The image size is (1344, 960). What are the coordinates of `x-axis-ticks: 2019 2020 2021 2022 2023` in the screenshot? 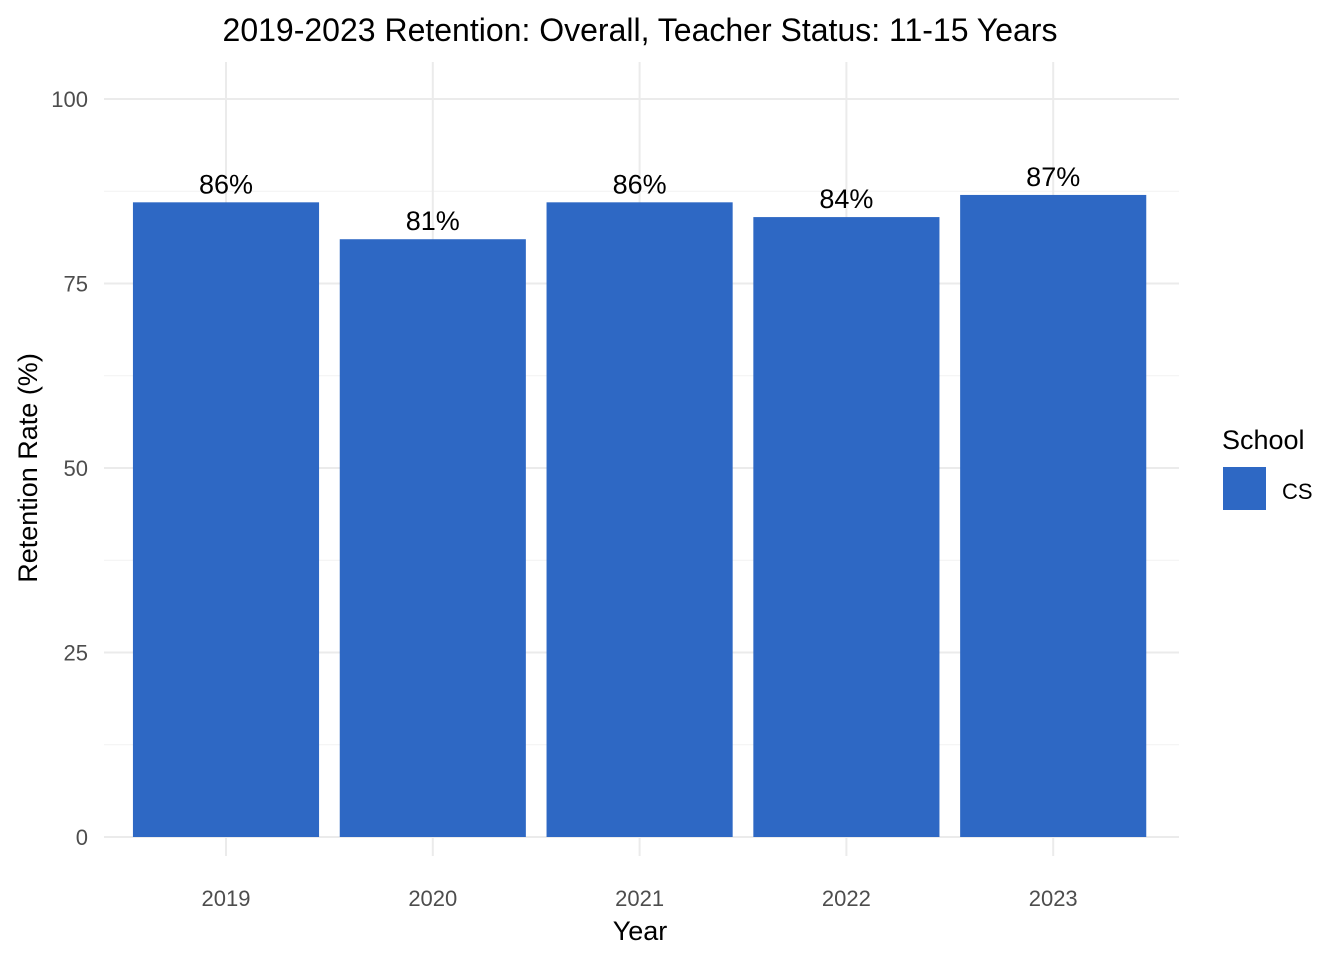 It's located at (640, 898).